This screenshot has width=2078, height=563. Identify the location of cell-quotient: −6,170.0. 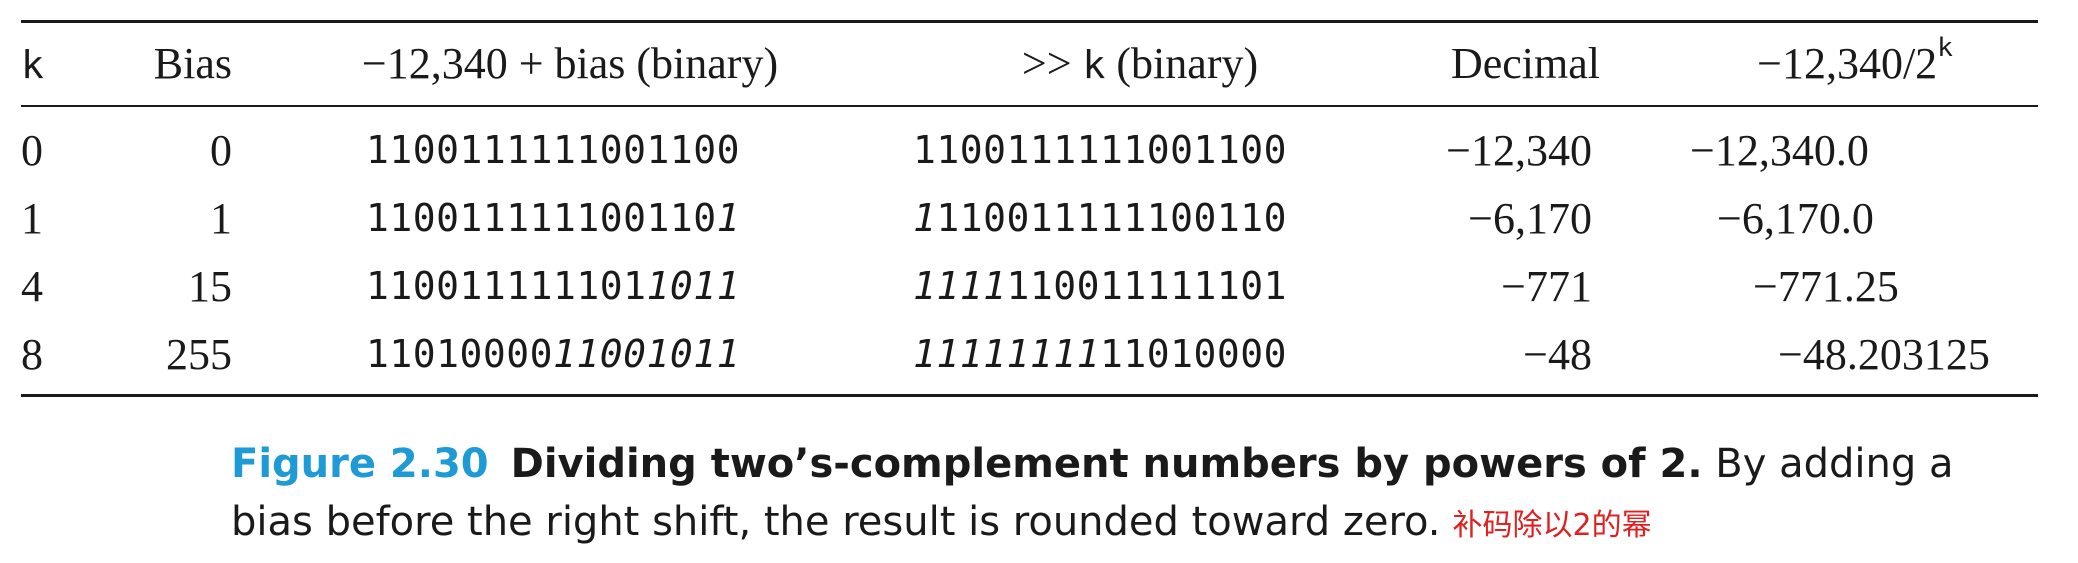
(1795, 218).